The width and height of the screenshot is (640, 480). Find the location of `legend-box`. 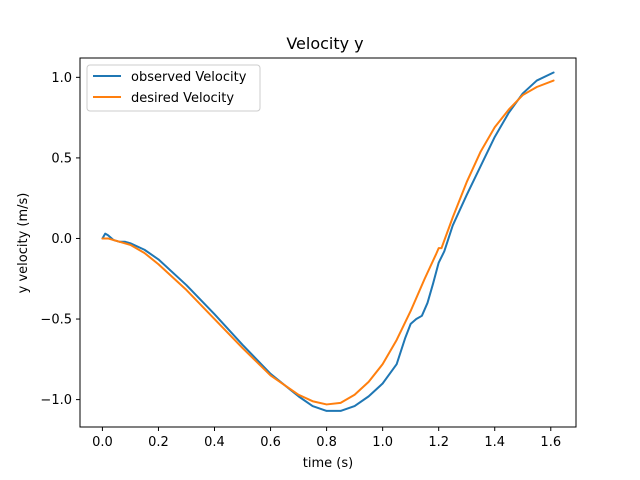

legend-box is located at coordinates (173, 88).